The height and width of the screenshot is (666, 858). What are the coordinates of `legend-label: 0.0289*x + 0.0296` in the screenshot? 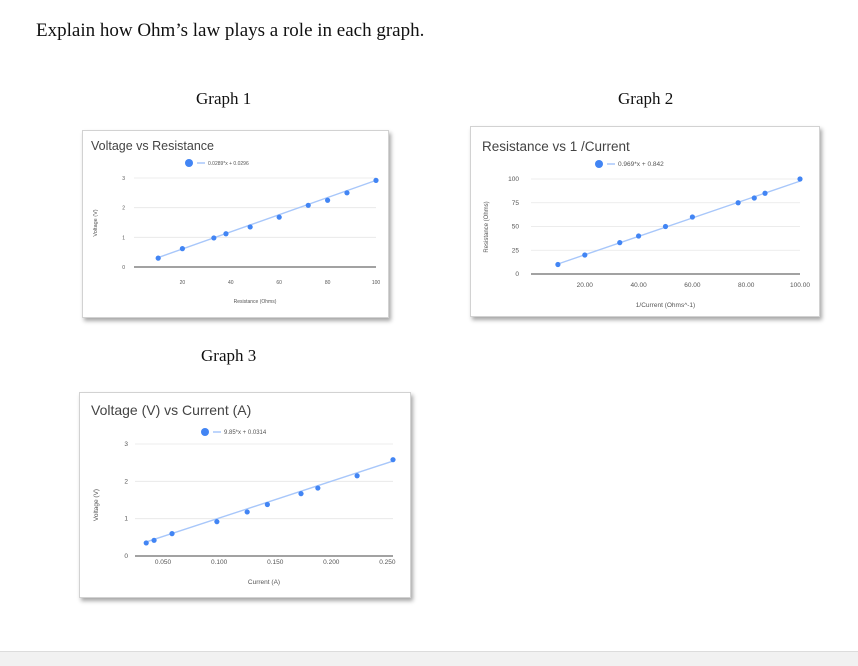 It's located at (228, 164).